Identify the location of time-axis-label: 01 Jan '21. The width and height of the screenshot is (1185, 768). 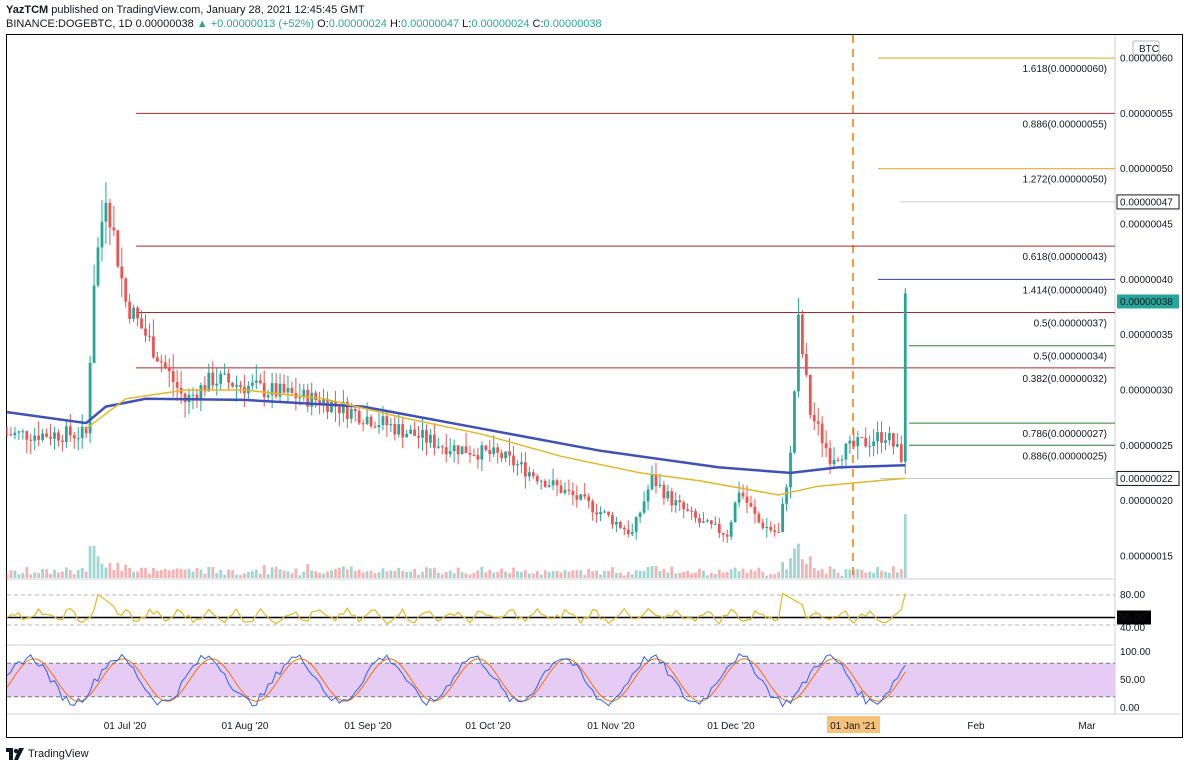
(853, 726).